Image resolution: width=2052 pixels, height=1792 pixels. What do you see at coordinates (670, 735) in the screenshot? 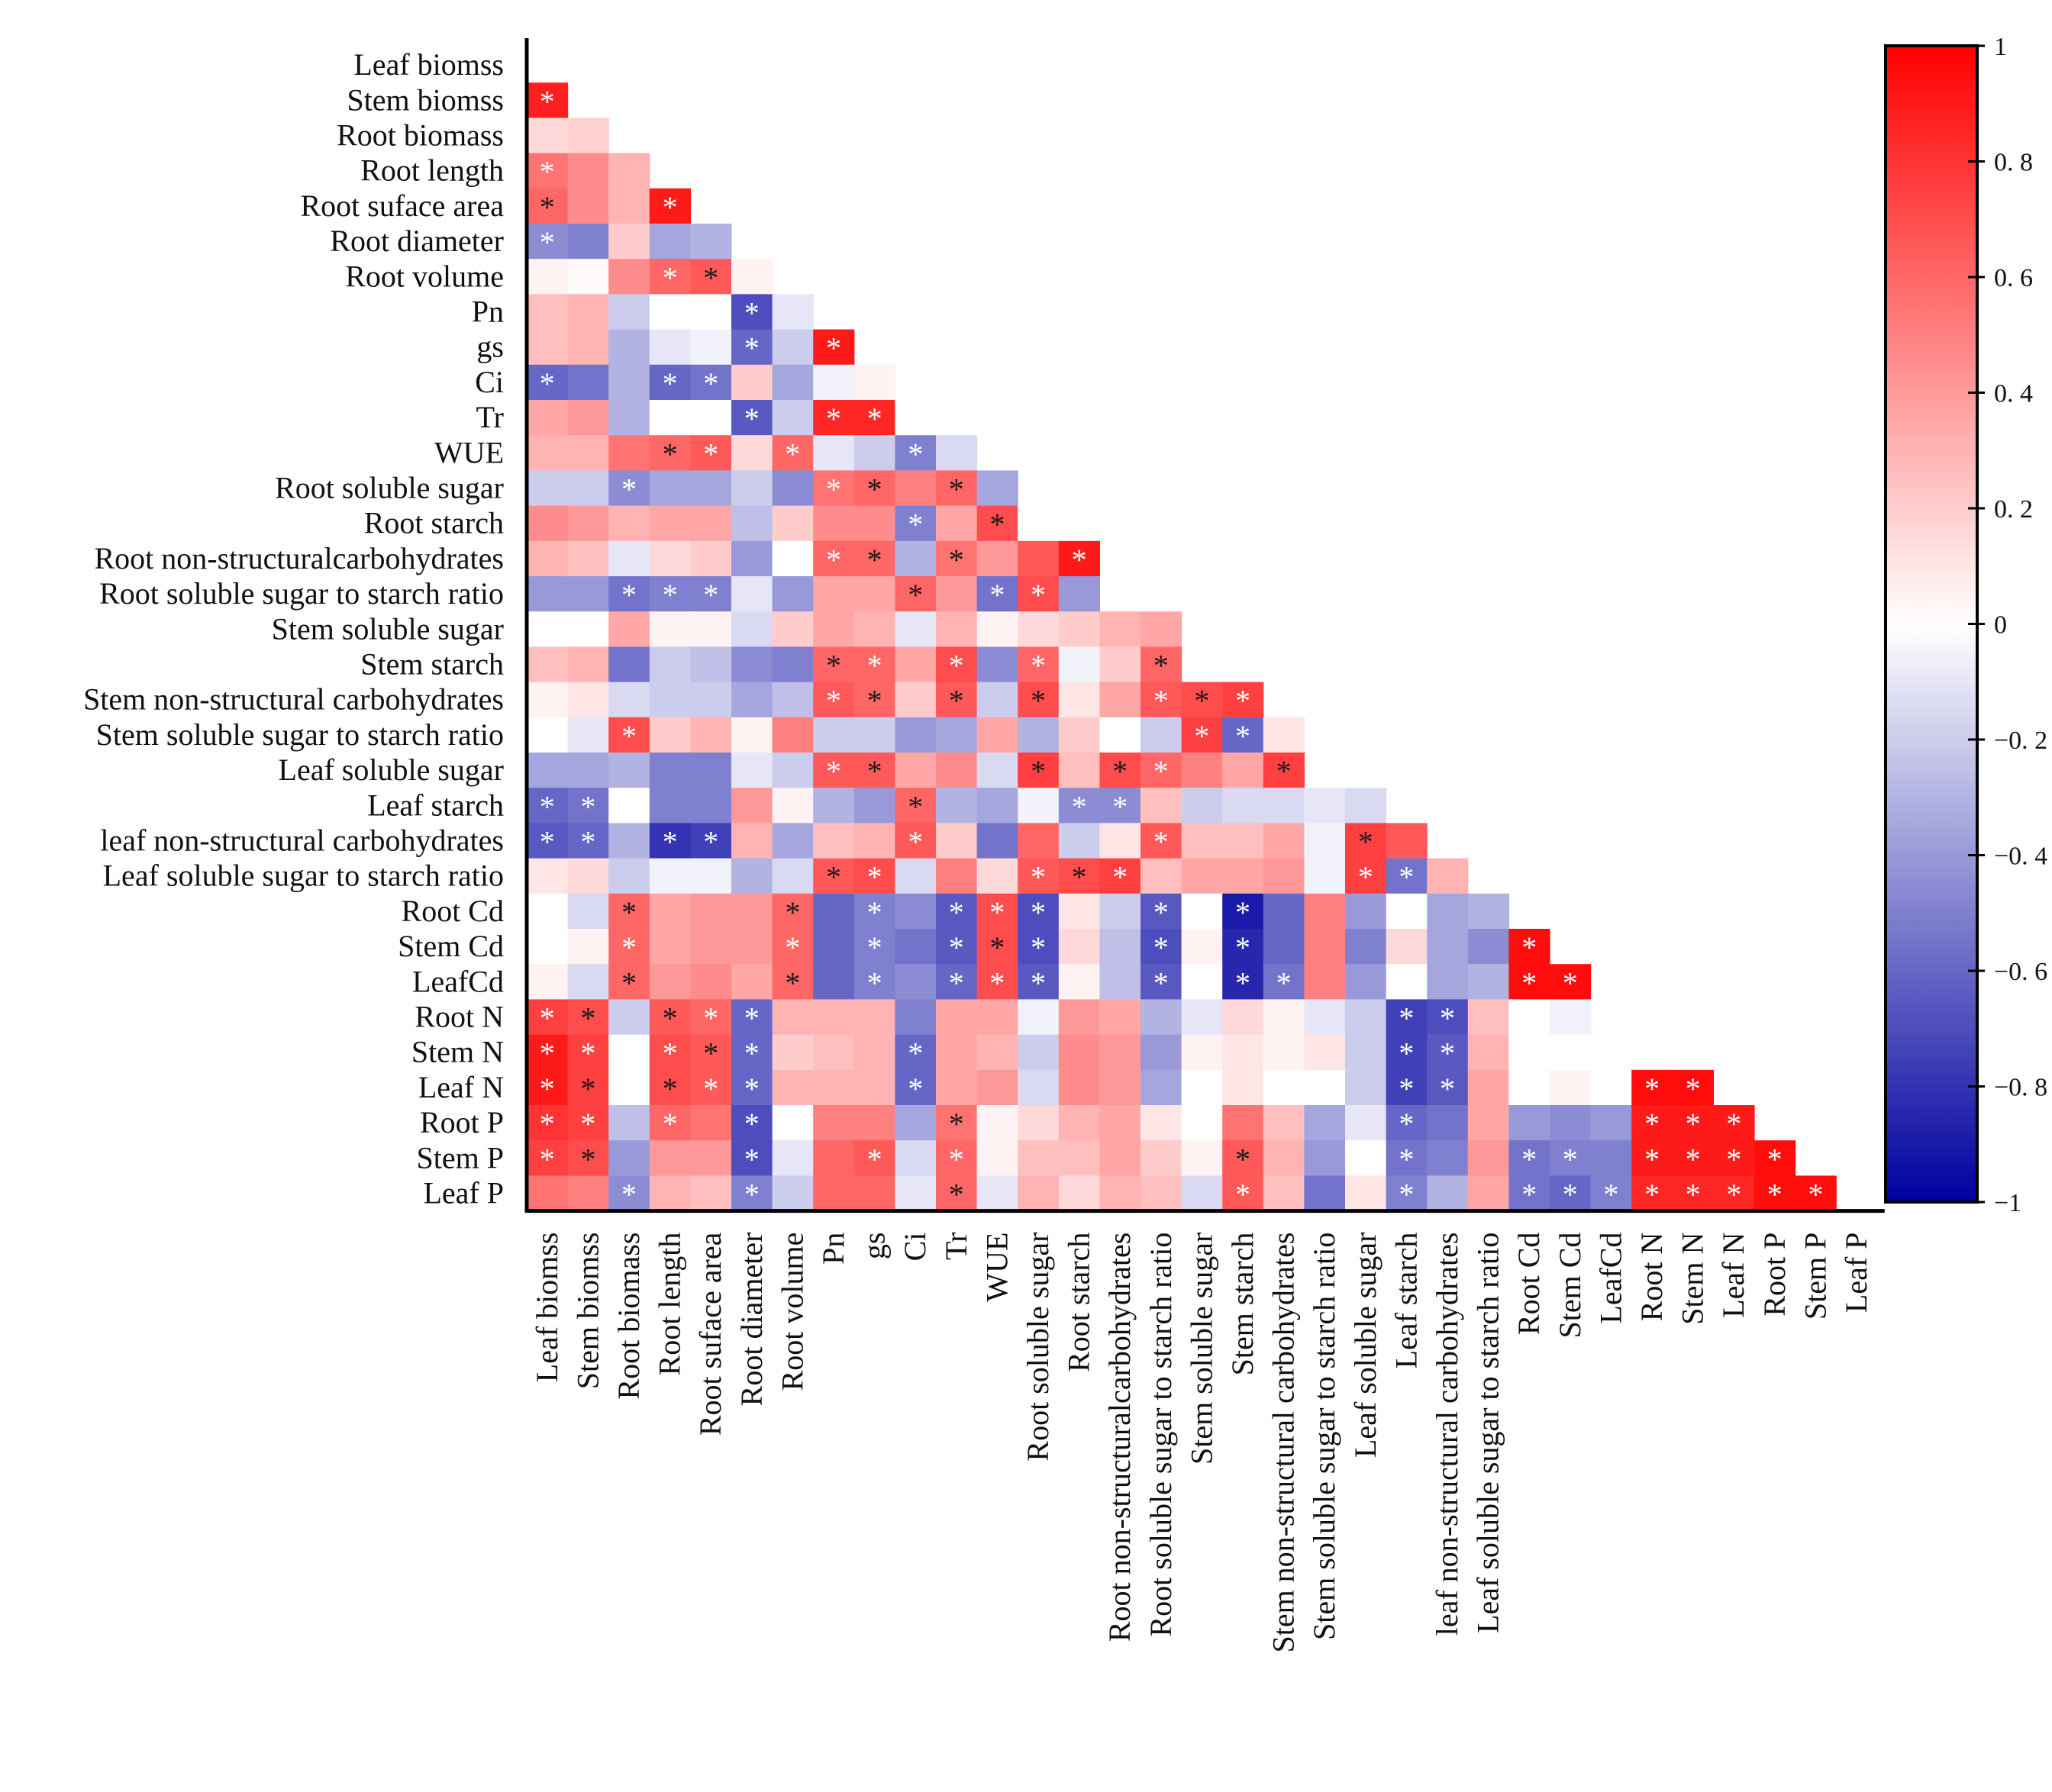
I see `heatmap-cell-r19-c3` at bounding box center [670, 735].